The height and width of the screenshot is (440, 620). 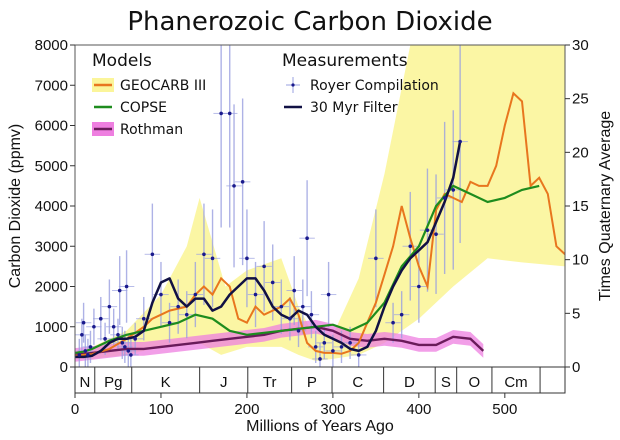 What do you see at coordinates (418, 409) in the screenshot?
I see `x-tick-label: 400` at bounding box center [418, 409].